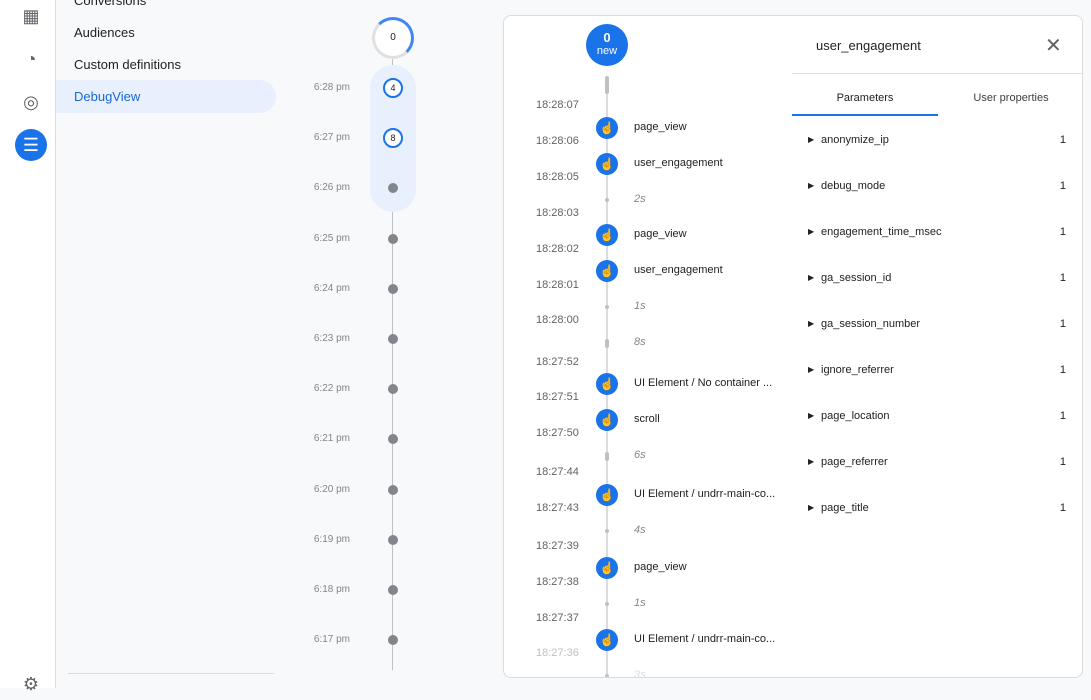  What do you see at coordinates (557, 653) in the screenshot?
I see `event-timestamp: 18:27:36` at bounding box center [557, 653].